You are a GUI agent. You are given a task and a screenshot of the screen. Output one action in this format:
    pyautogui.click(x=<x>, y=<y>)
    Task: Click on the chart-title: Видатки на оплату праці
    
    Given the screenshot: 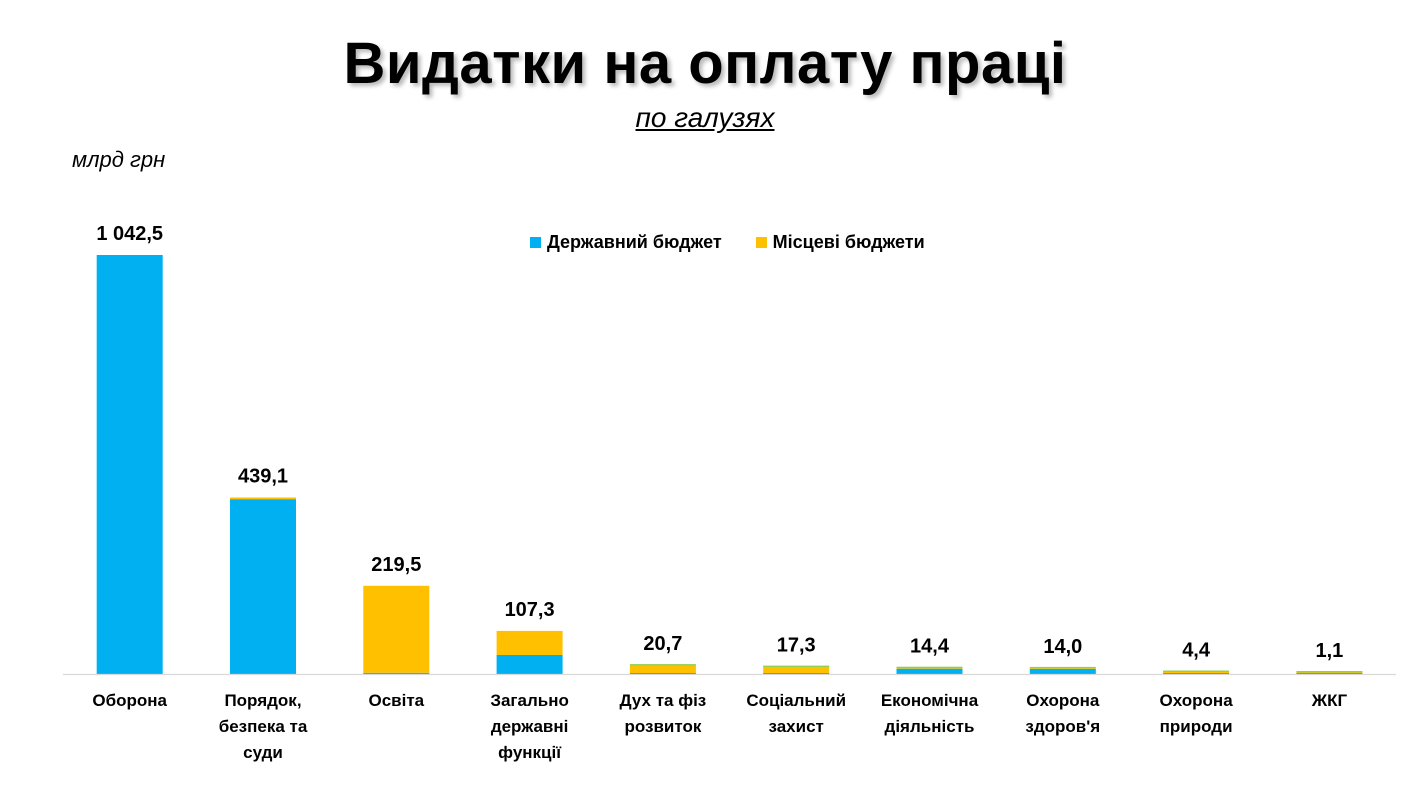 What is the action you would take?
    pyautogui.click(x=705, y=63)
    